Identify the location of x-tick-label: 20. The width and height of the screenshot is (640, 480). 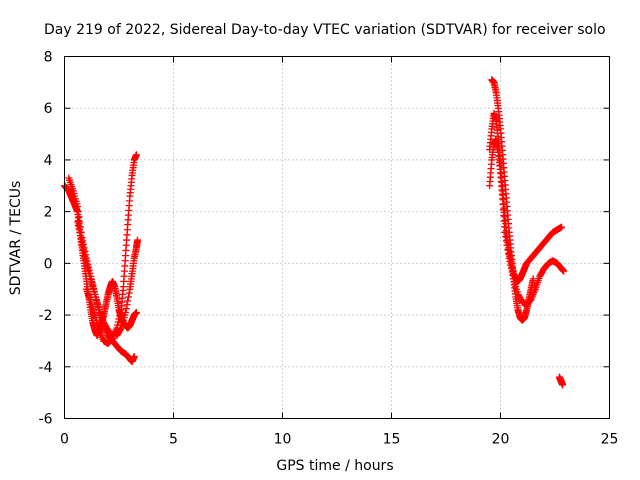
(501, 440).